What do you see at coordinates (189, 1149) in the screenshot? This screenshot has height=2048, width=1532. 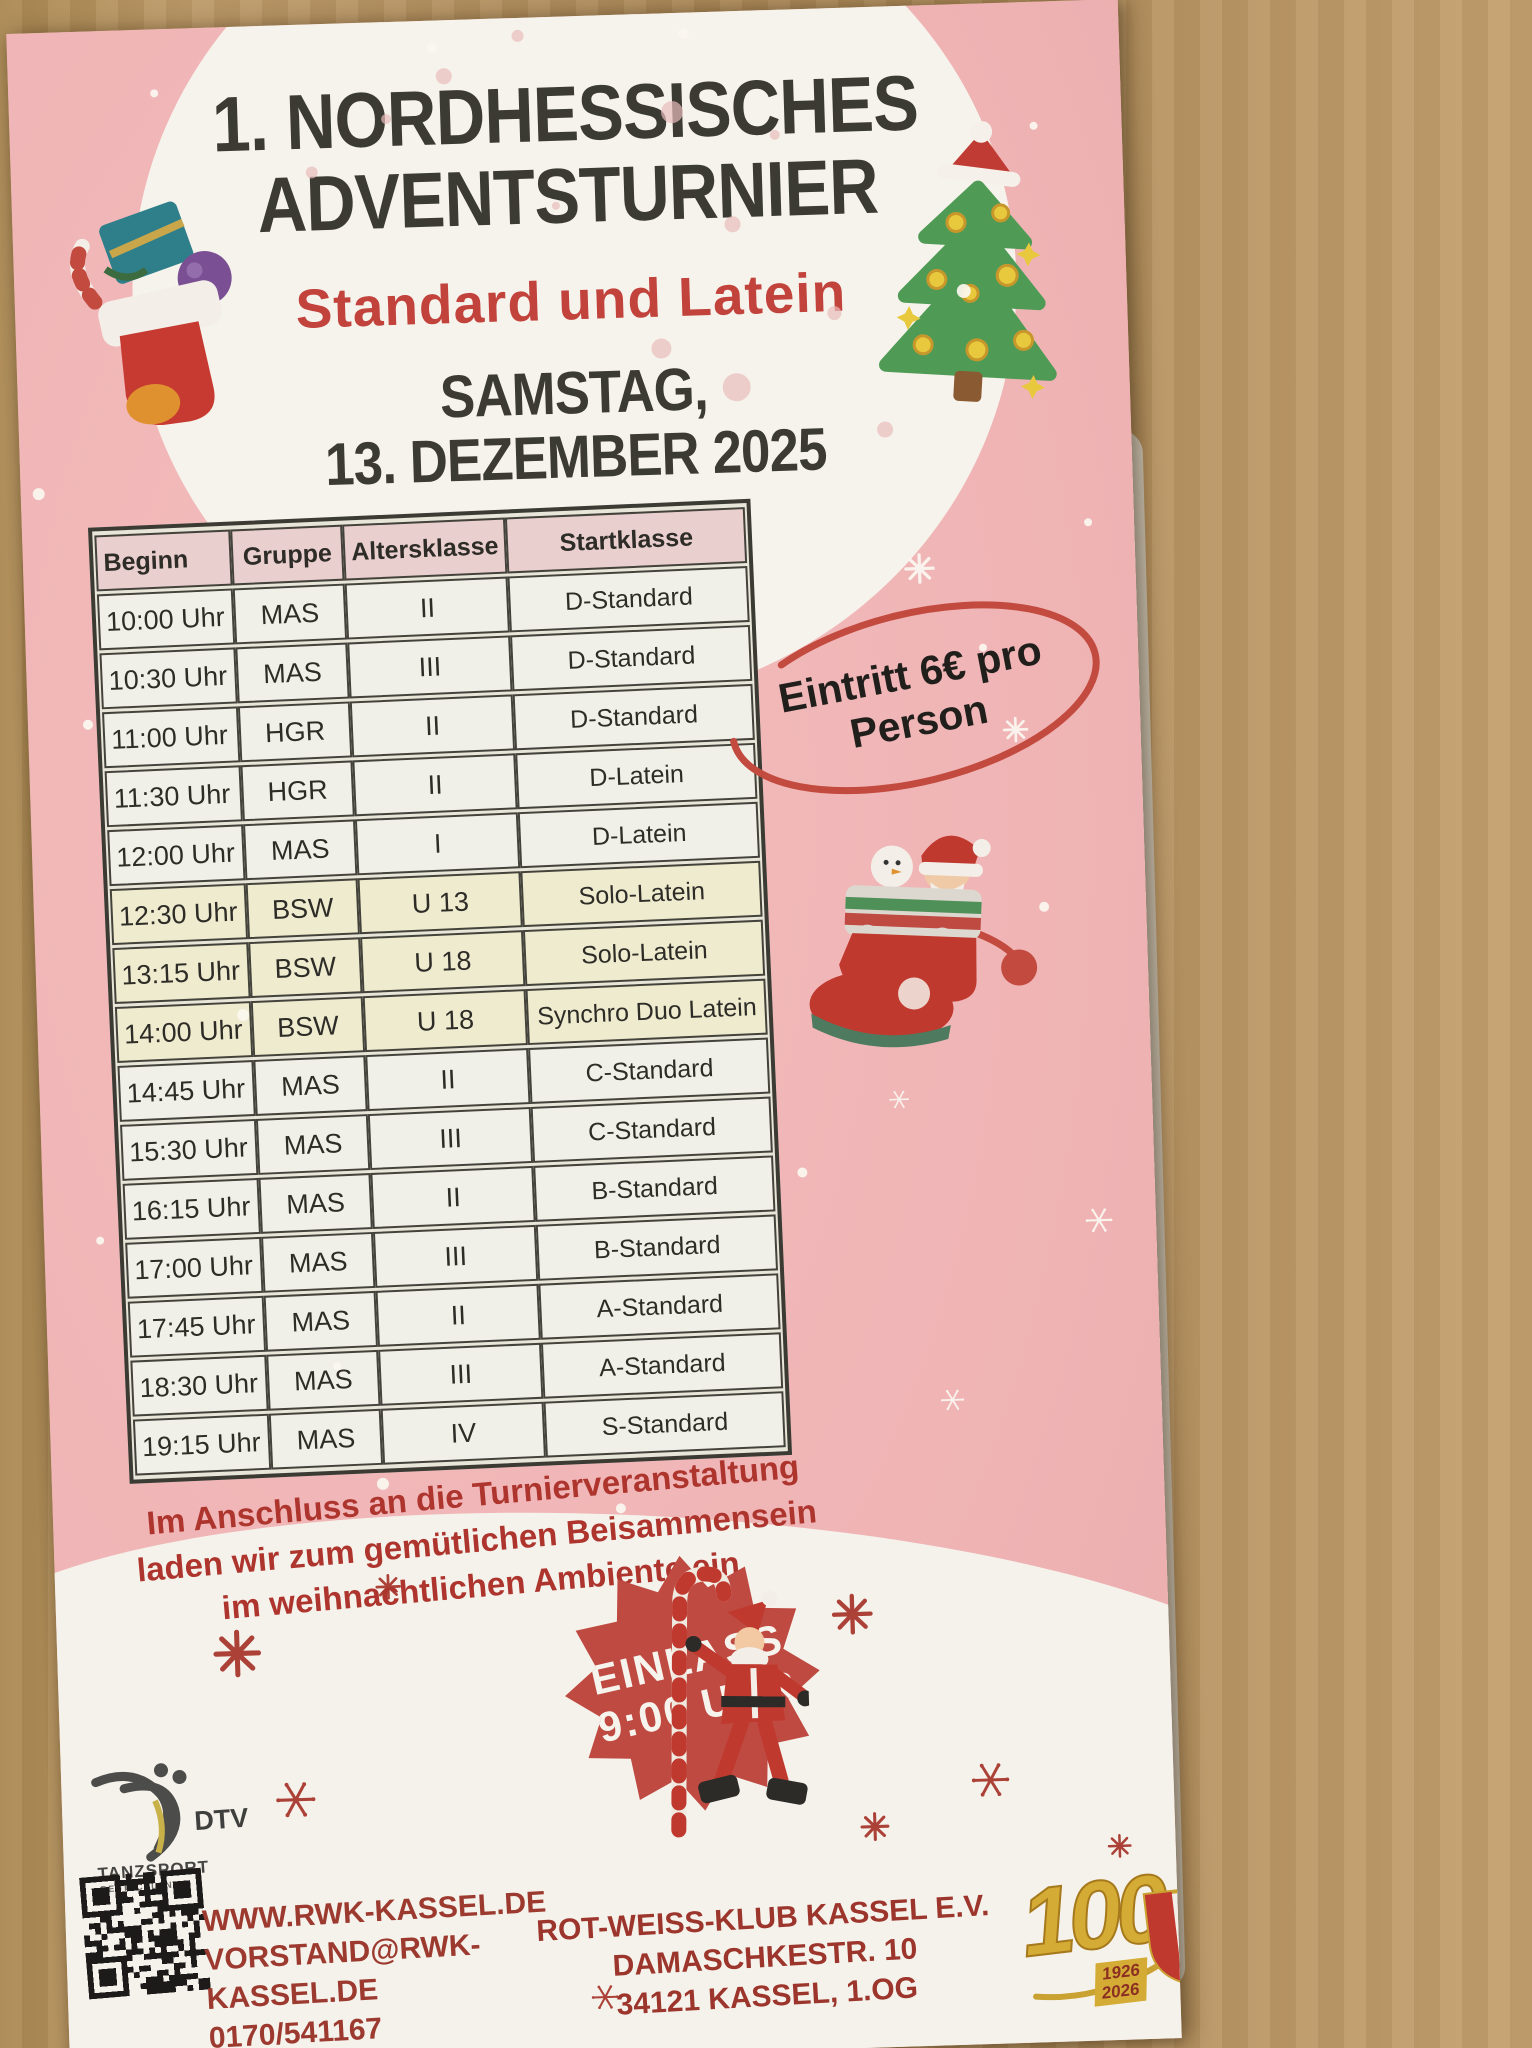 I see `cell-beginn: 15:30 Uhr` at bounding box center [189, 1149].